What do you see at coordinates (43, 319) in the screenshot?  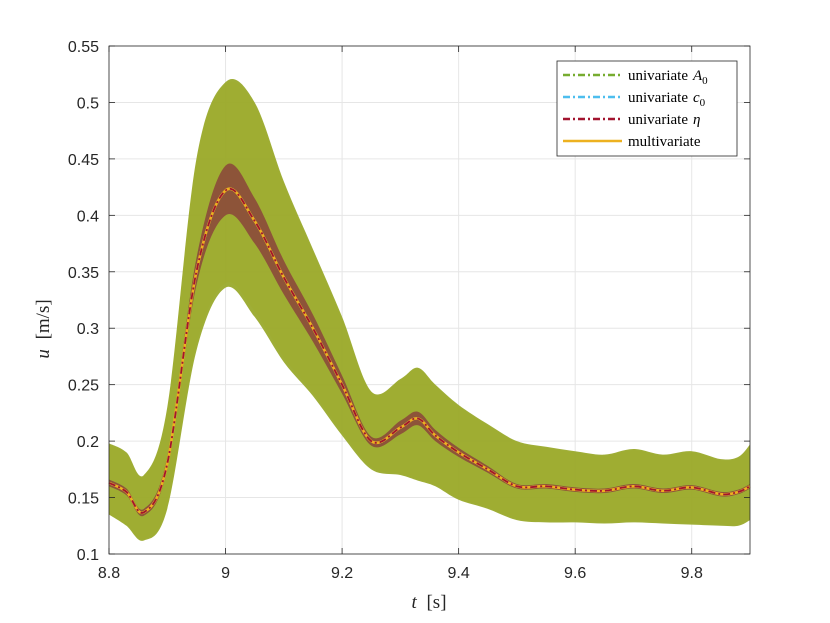 I see `y-axis-unit: [m/s]` at bounding box center [43, 319].